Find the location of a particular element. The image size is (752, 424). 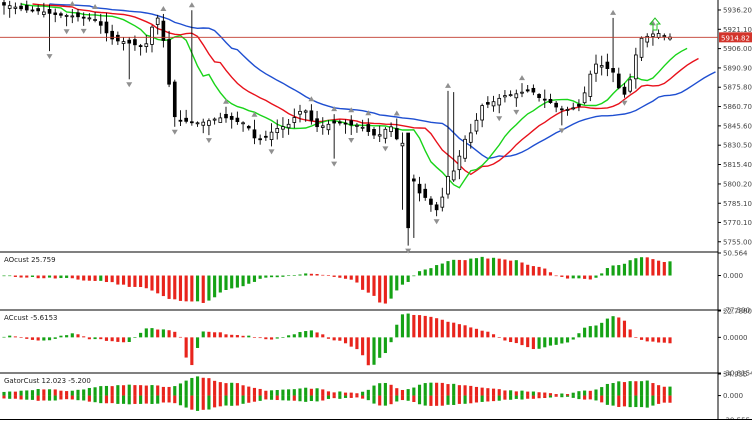

buy-signal-arrow is located at coordinates (655, 24).